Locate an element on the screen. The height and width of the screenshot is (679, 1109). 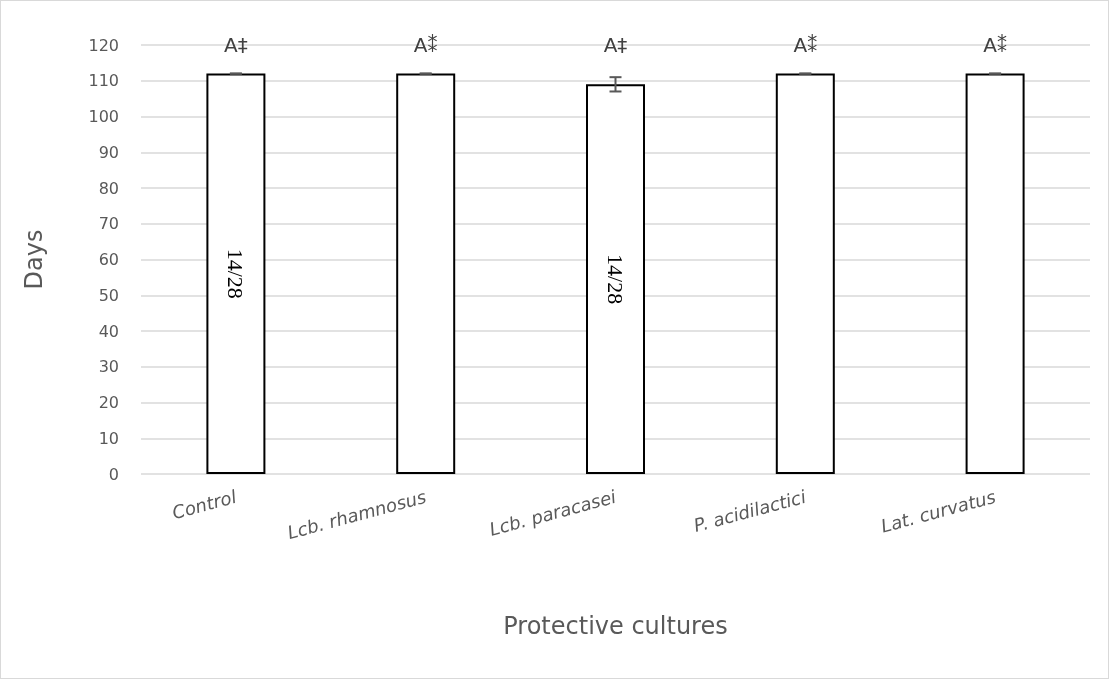
x-tick-label: Control is located at coordinates (204, 504).